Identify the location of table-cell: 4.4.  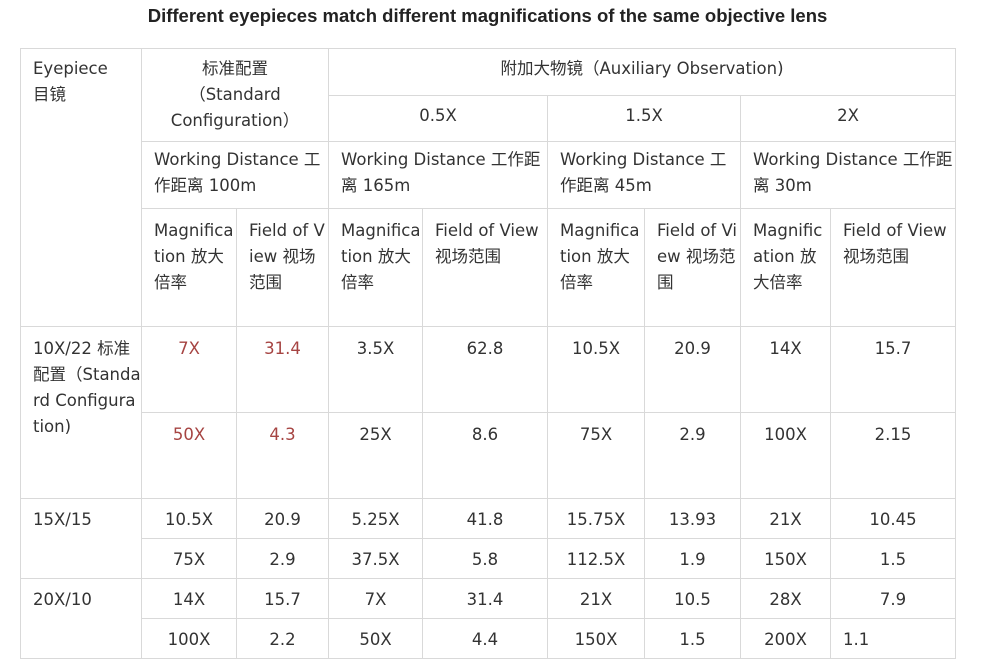
(485, 638).